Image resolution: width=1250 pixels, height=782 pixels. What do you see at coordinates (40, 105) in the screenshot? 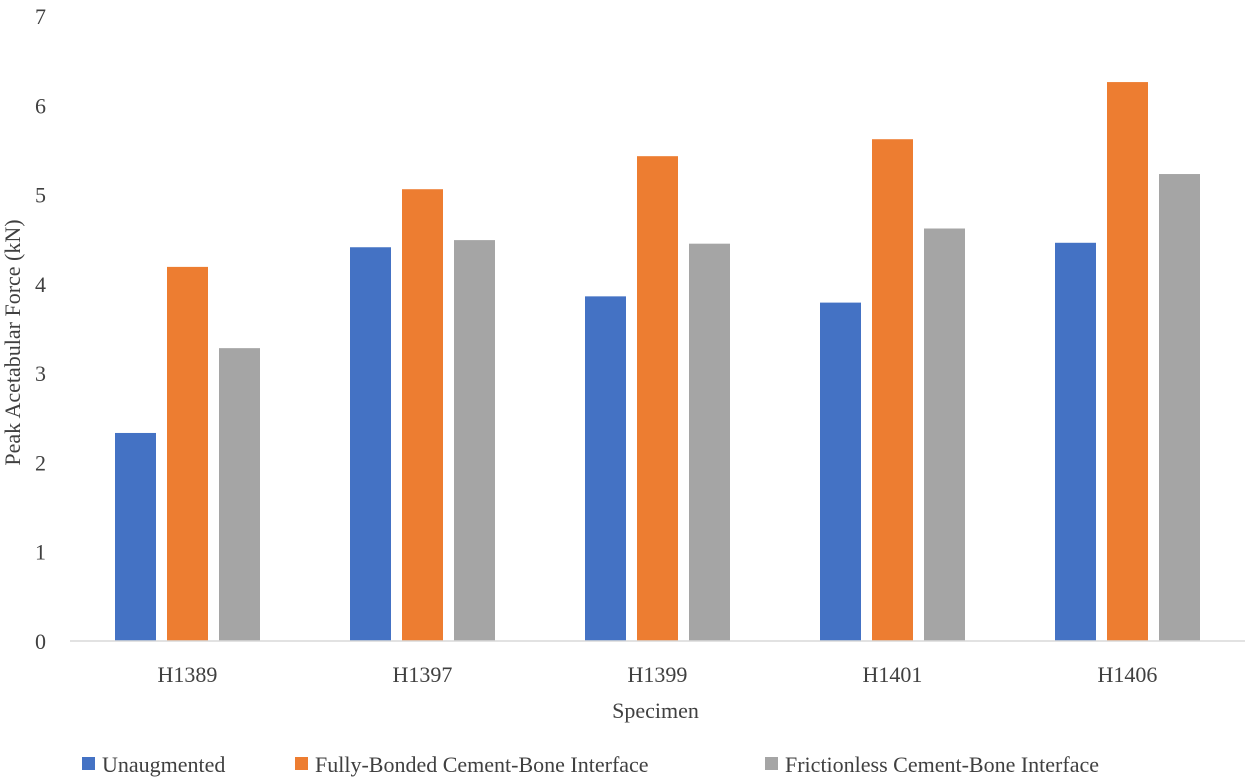
I see `y-tick-label: 6` at bounding box center [40, 105].